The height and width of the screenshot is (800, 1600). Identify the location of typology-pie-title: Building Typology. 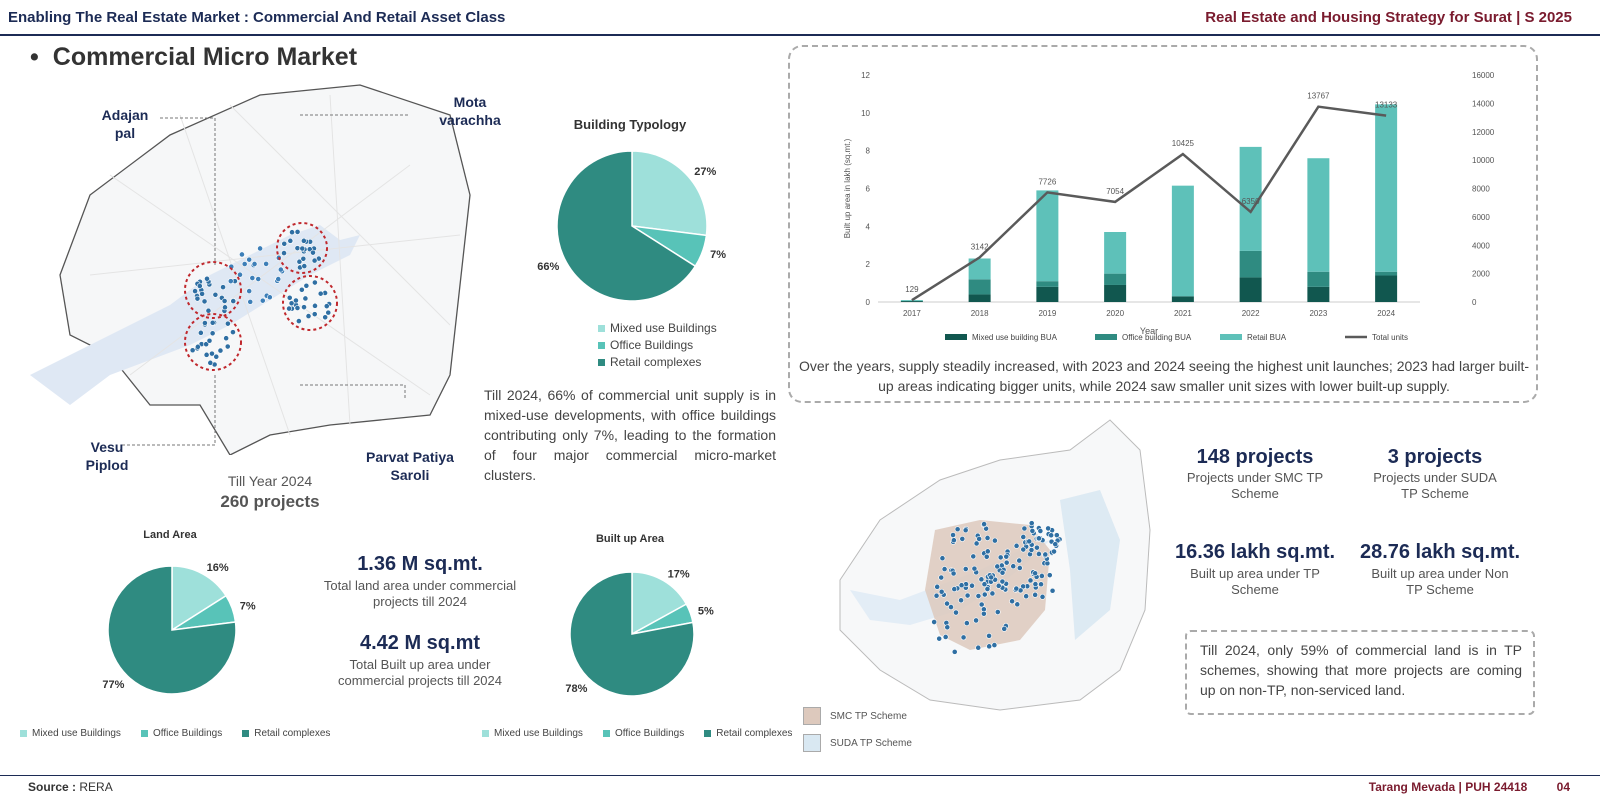
(630, 124).